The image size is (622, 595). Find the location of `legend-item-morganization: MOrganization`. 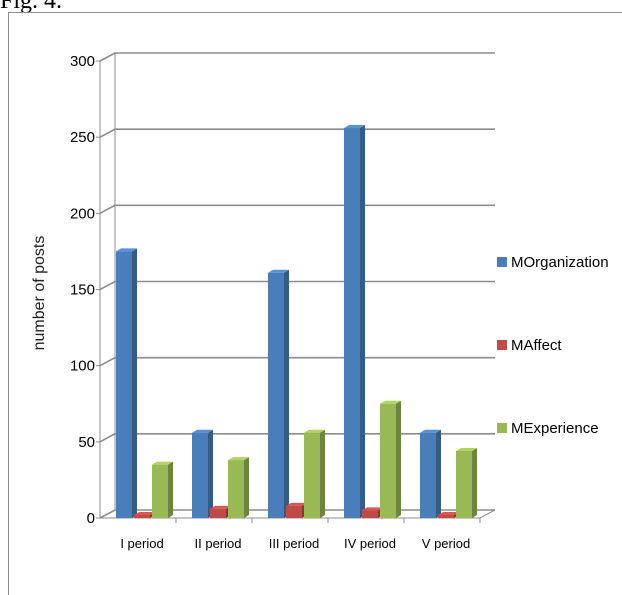

legend-item-morganization: MOrganization is located at coordinates (553, 262).